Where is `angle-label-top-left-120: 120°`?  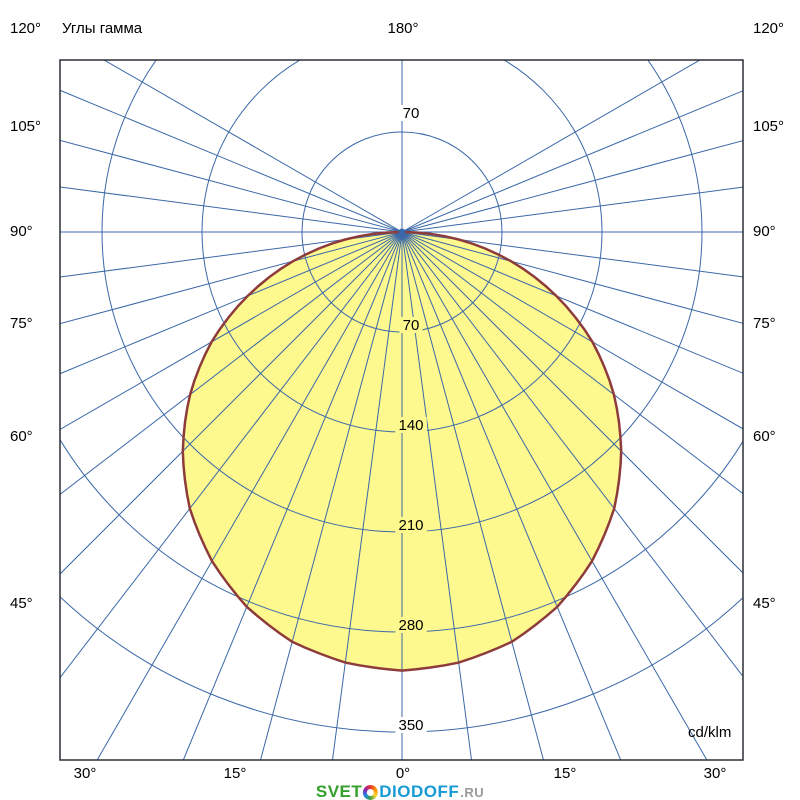 angle-label-top-left-120: 120° is located at coordinates (26, 28).